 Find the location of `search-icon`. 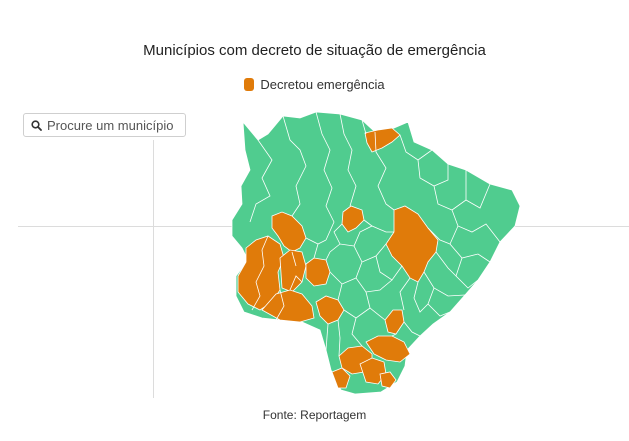

search-icon is located at coordinates (36, 125).